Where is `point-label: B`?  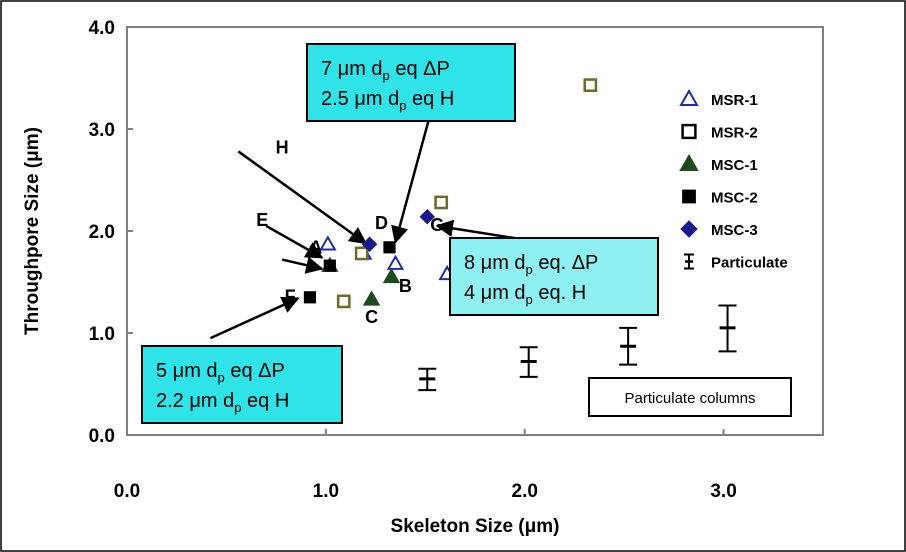 point-label: B is located at coordinates (405, 286).